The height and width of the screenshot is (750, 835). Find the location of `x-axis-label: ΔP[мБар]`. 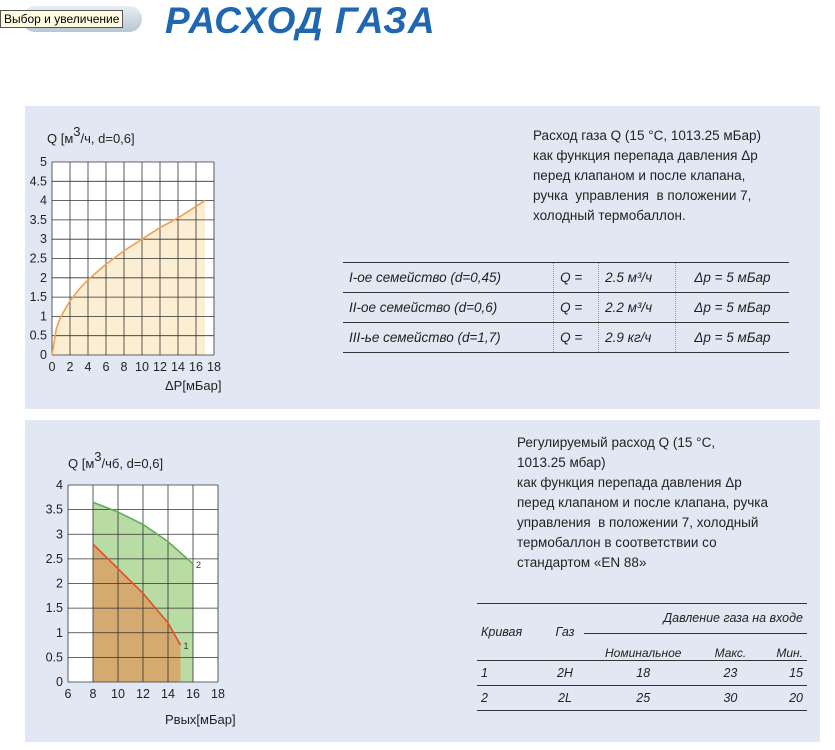

x-axis-label: ΔP[мБар] is located at coordinates (193, 385).